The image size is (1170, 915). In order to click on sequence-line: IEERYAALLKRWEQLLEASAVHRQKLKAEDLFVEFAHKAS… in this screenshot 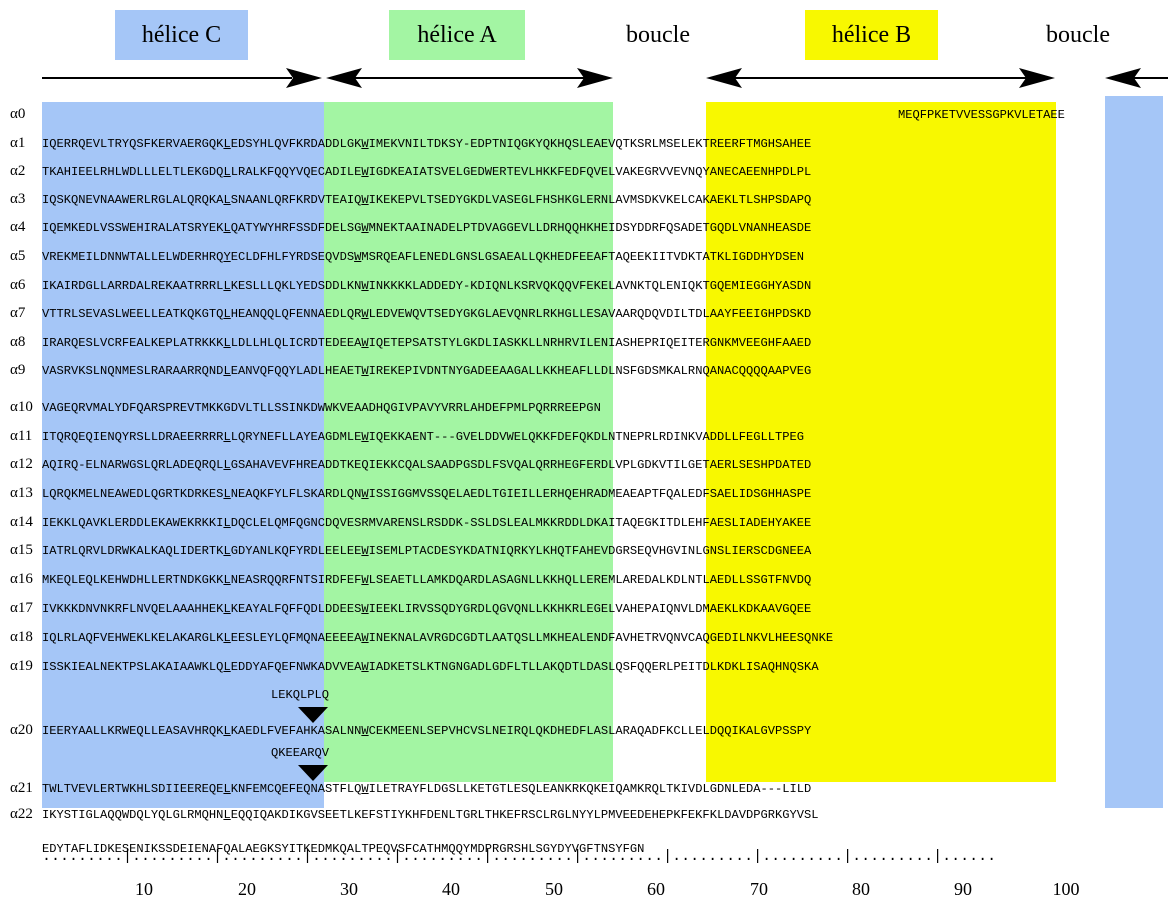, I will do `click(427, 731)`.